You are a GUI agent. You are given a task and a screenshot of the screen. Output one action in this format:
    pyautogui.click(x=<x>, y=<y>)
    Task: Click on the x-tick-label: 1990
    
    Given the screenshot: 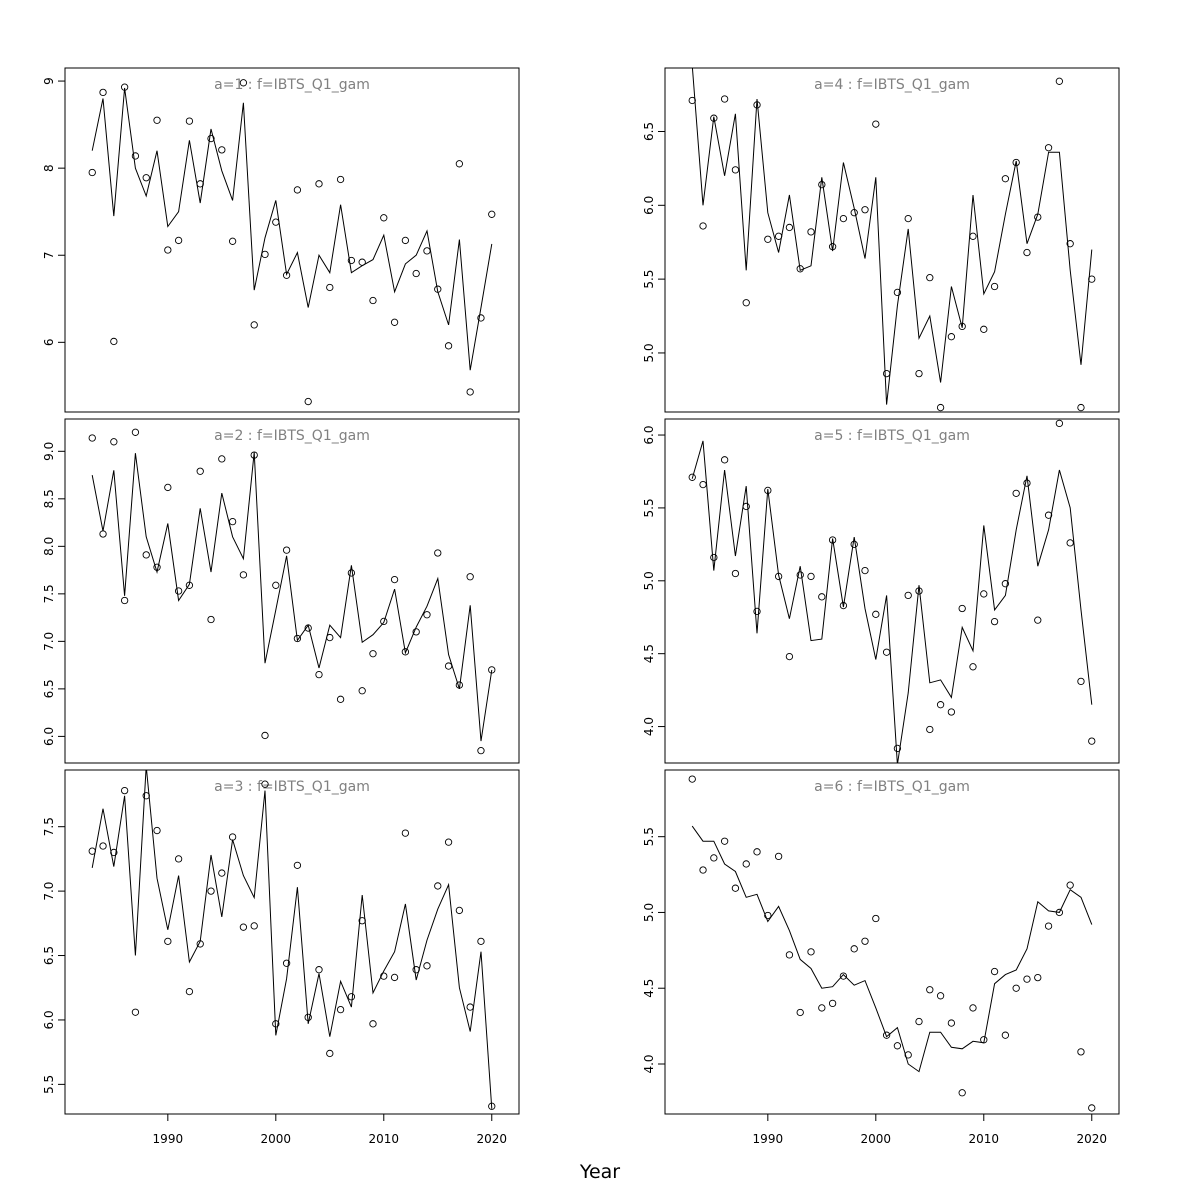 What is the action you would take?
    pyautogui.click(x=768, y=1139)
    